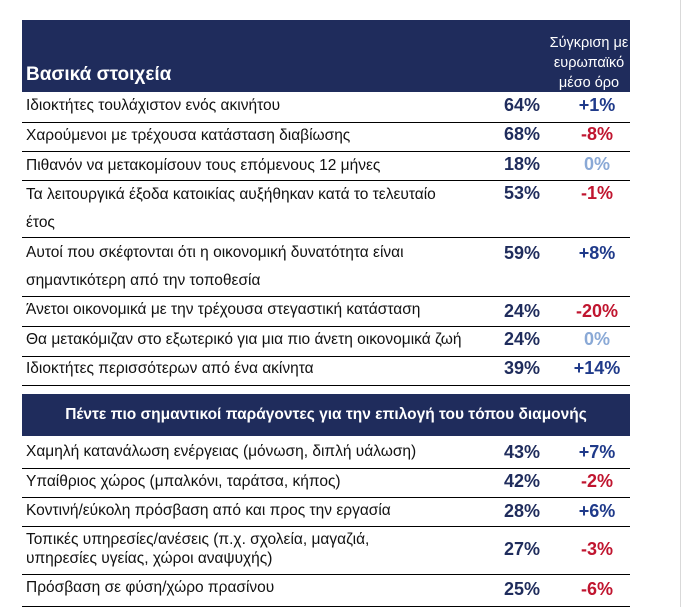  I want to click on row-value: 64%, so click(522, 105).